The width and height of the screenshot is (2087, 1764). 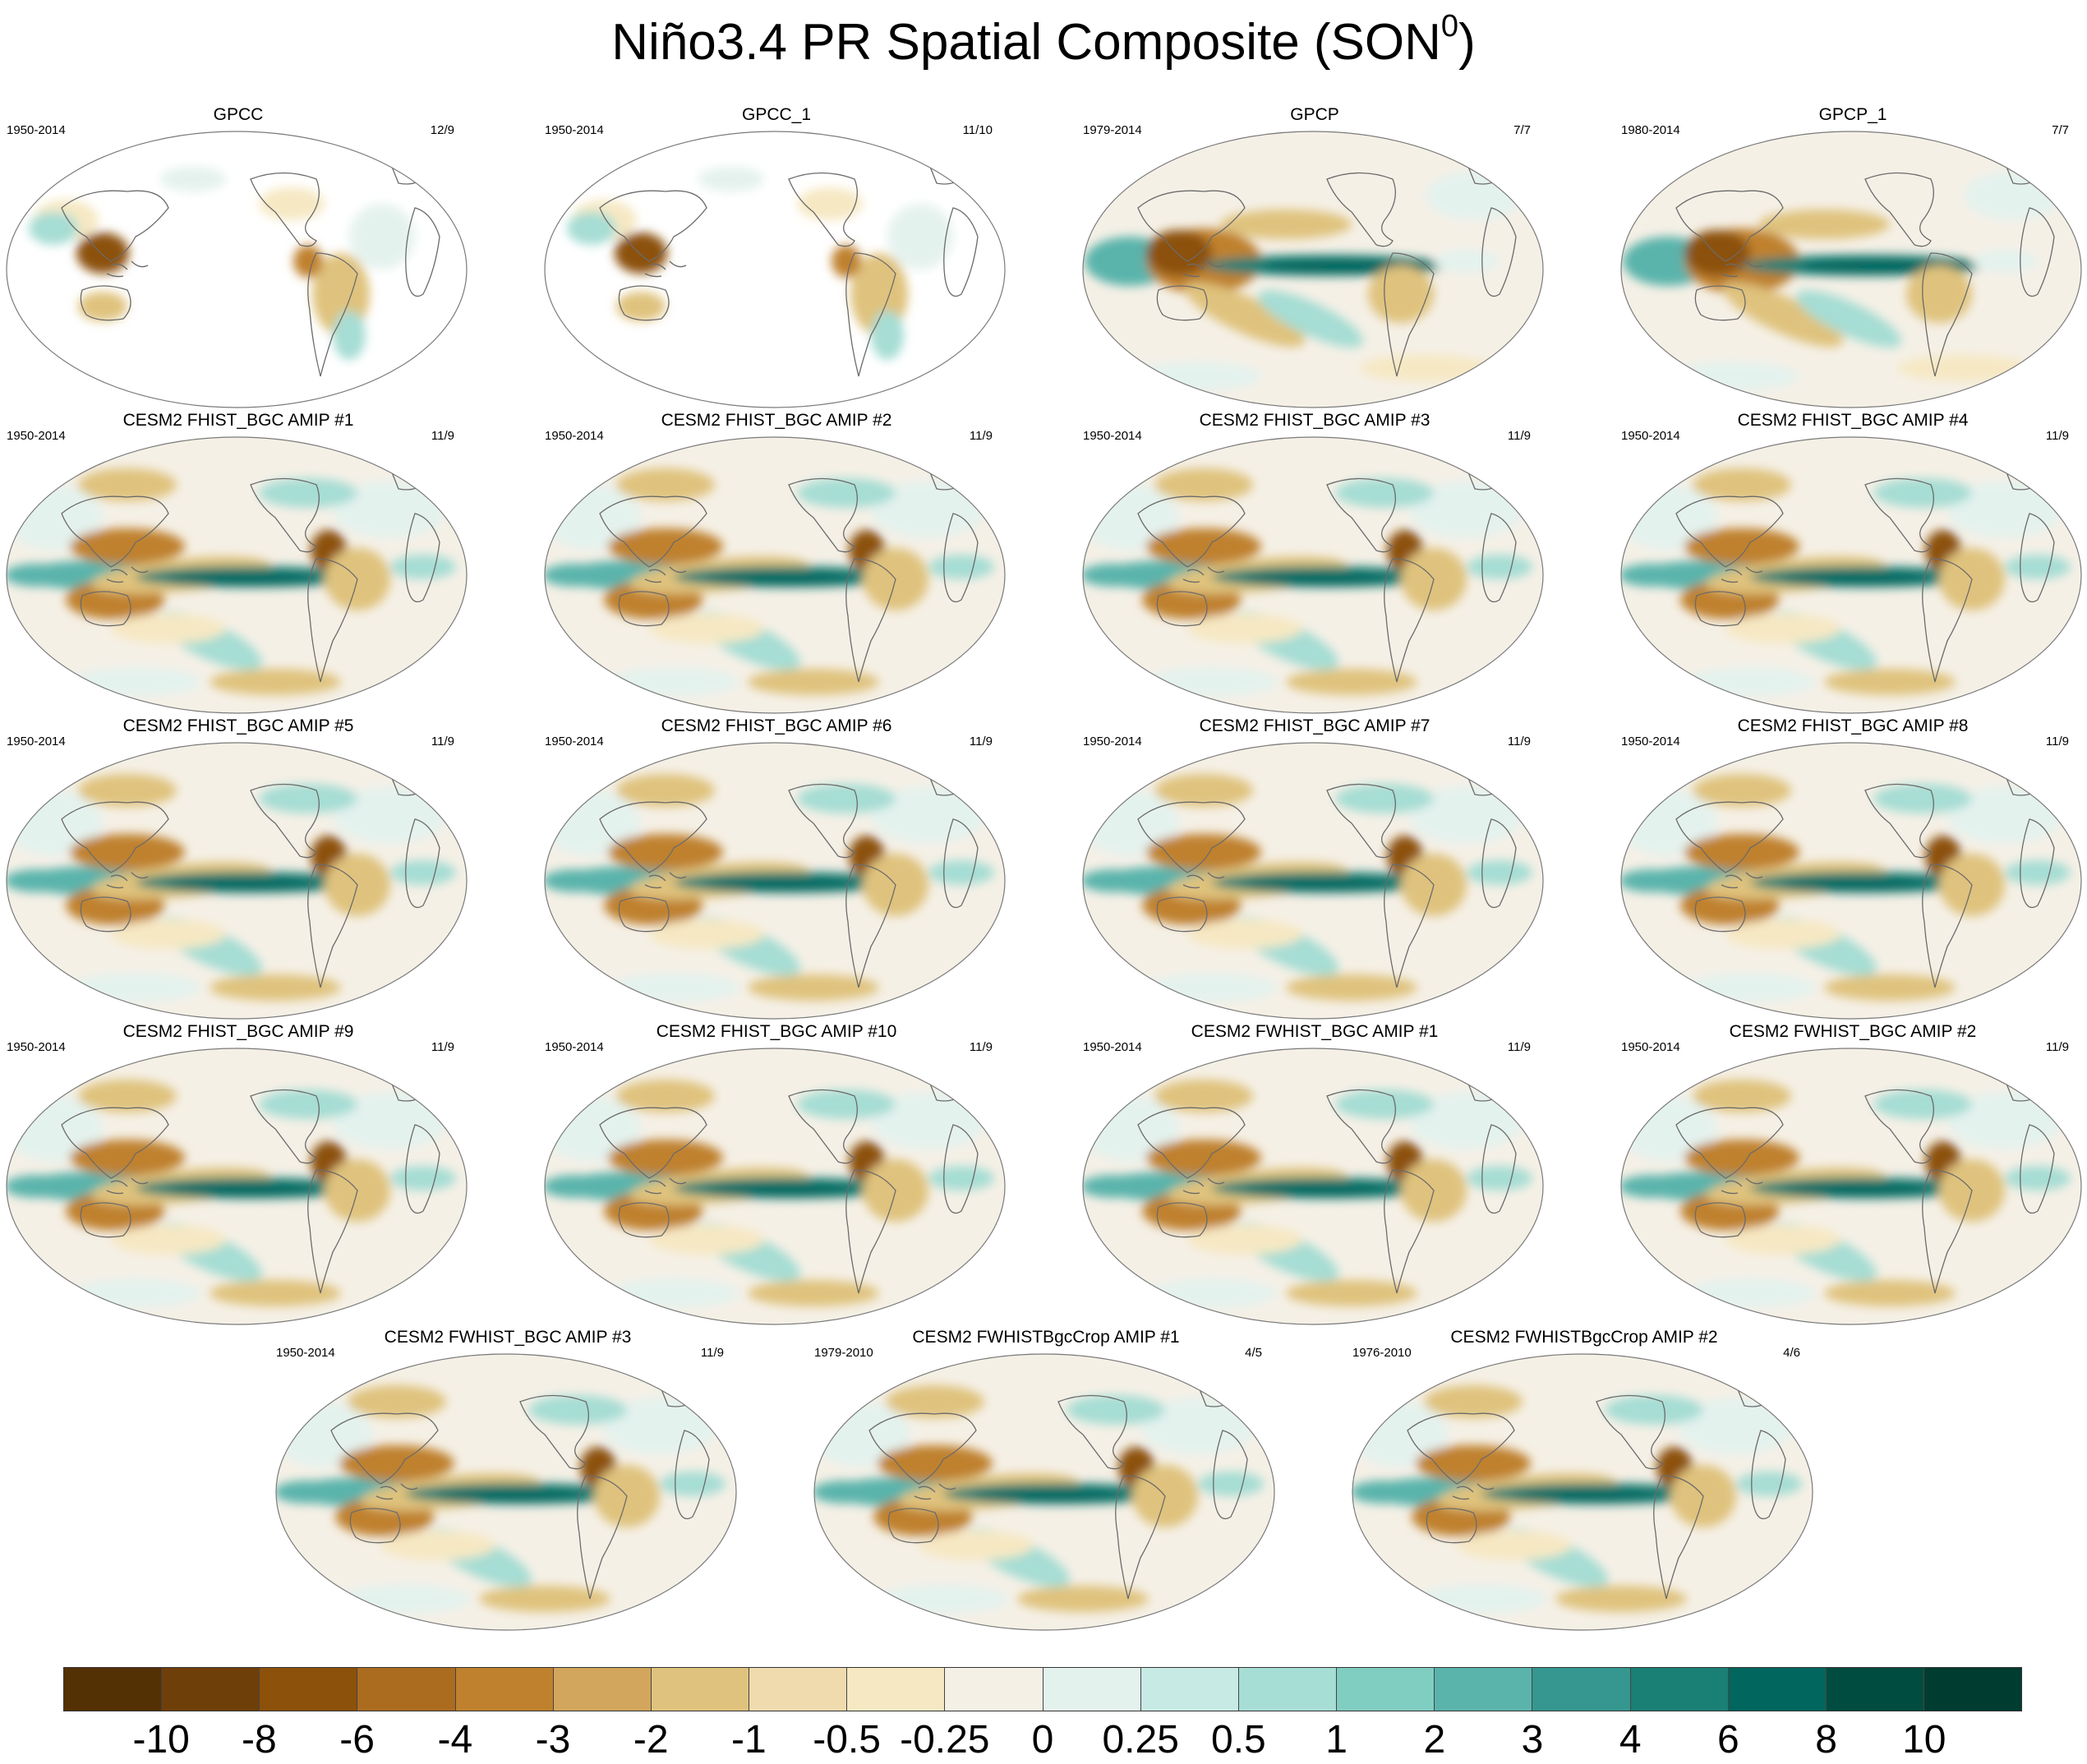 I want to click on map-panel: CESM2 FHIST_BGC AMIP #5 1950-2014 11/9, so click(x=238, y=869).